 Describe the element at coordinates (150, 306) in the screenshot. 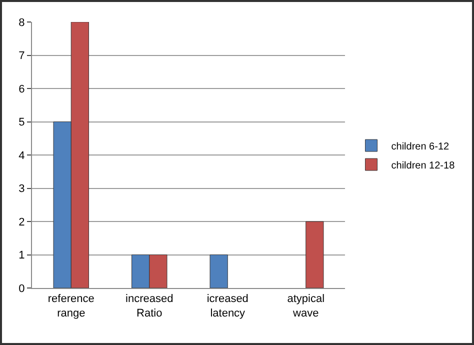

I see `x-tick-label: increased Ratio` at that location.